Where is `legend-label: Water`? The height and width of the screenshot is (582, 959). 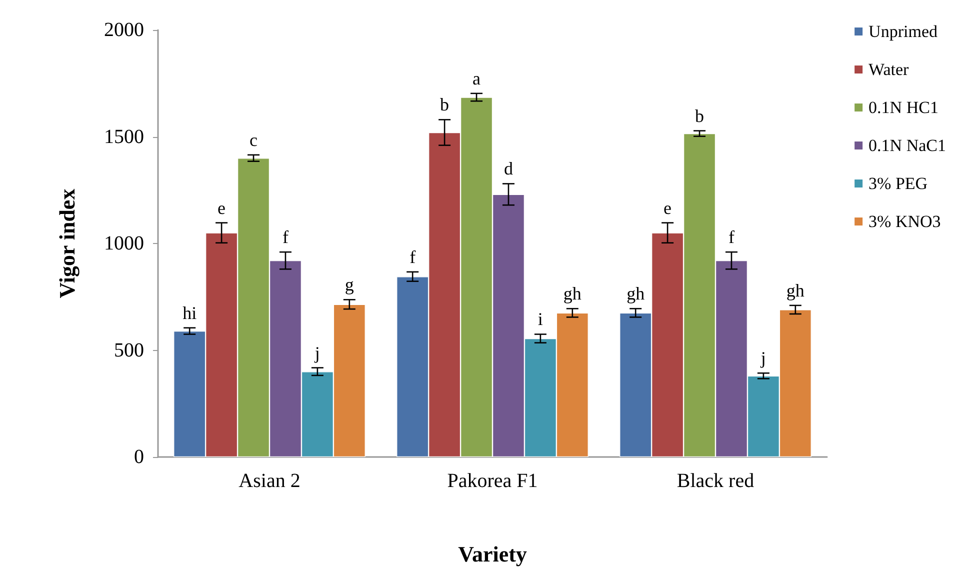
legend-label: Water is located at coordinates (889, 69).